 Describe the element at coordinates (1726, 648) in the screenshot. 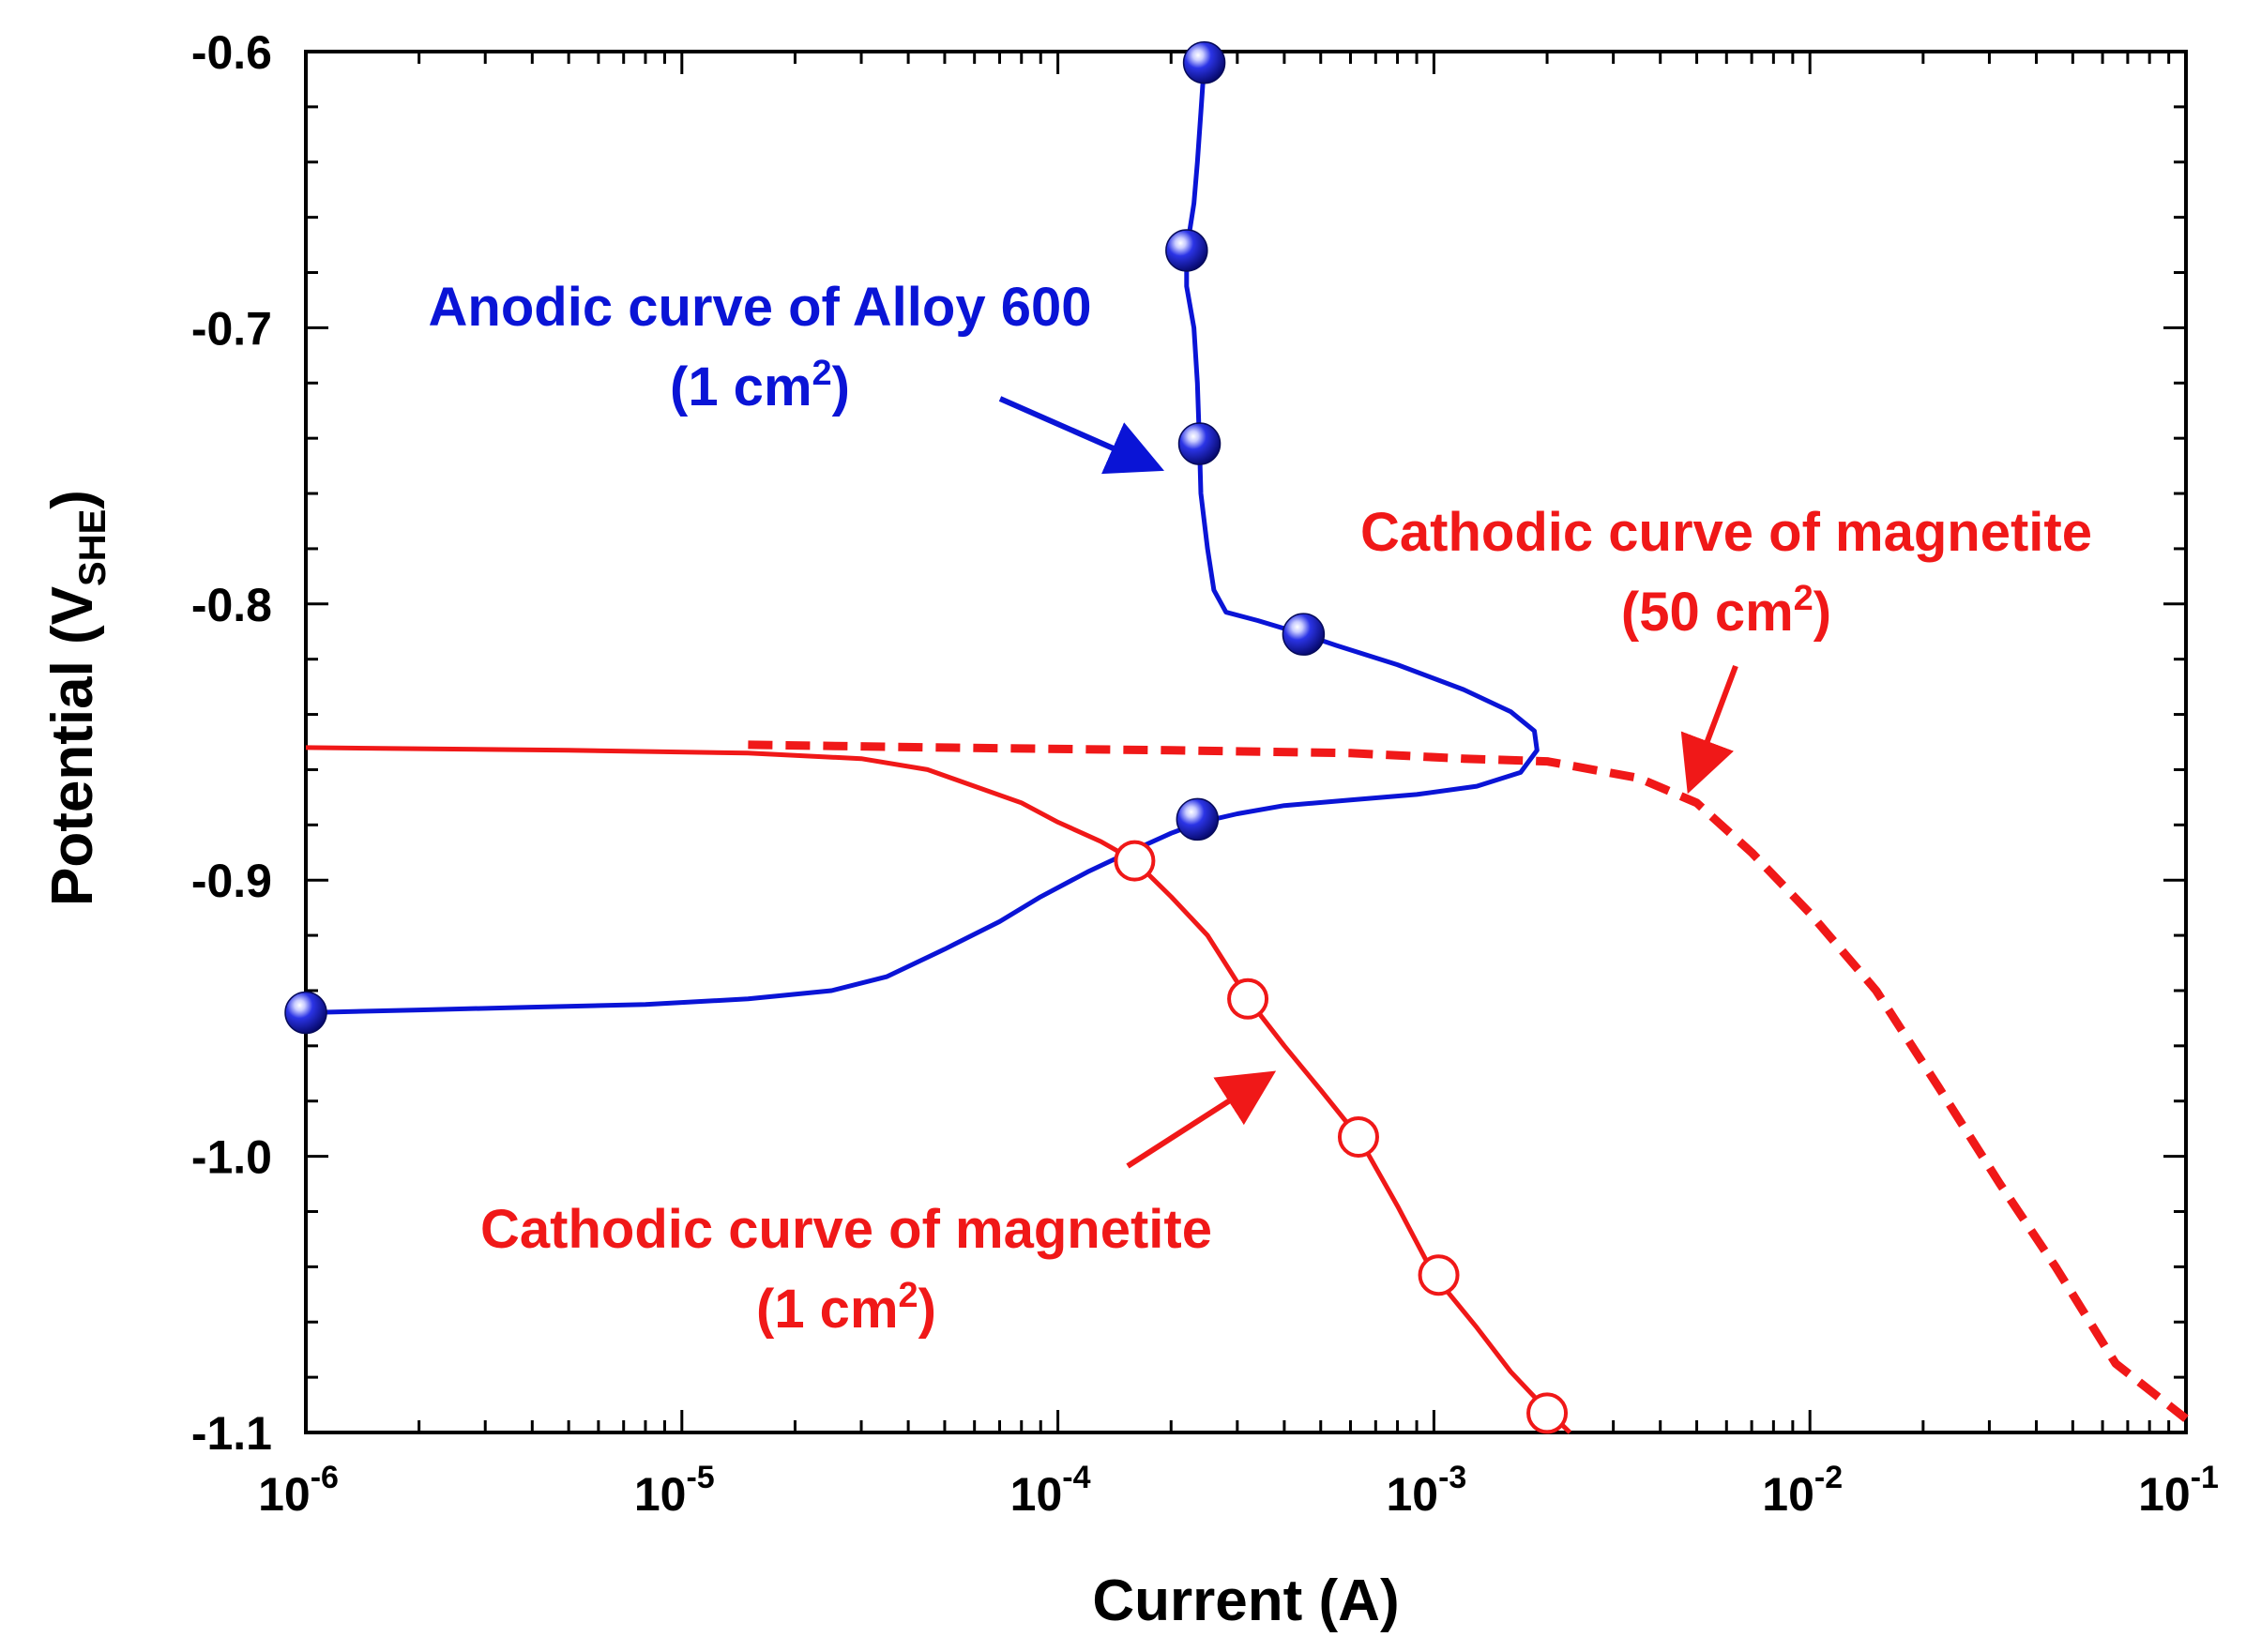

I see `annotation-cathodic-50: Cathodic curve of magnetite (50 cm2)` at that location.